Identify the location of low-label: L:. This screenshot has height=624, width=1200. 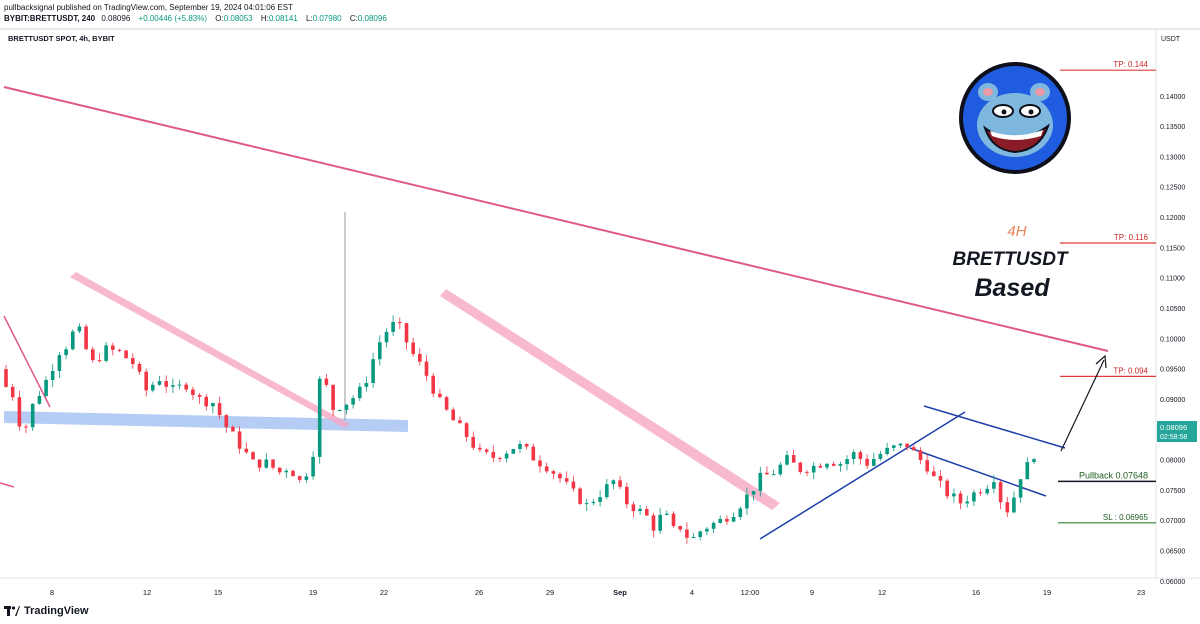
(309, 18).